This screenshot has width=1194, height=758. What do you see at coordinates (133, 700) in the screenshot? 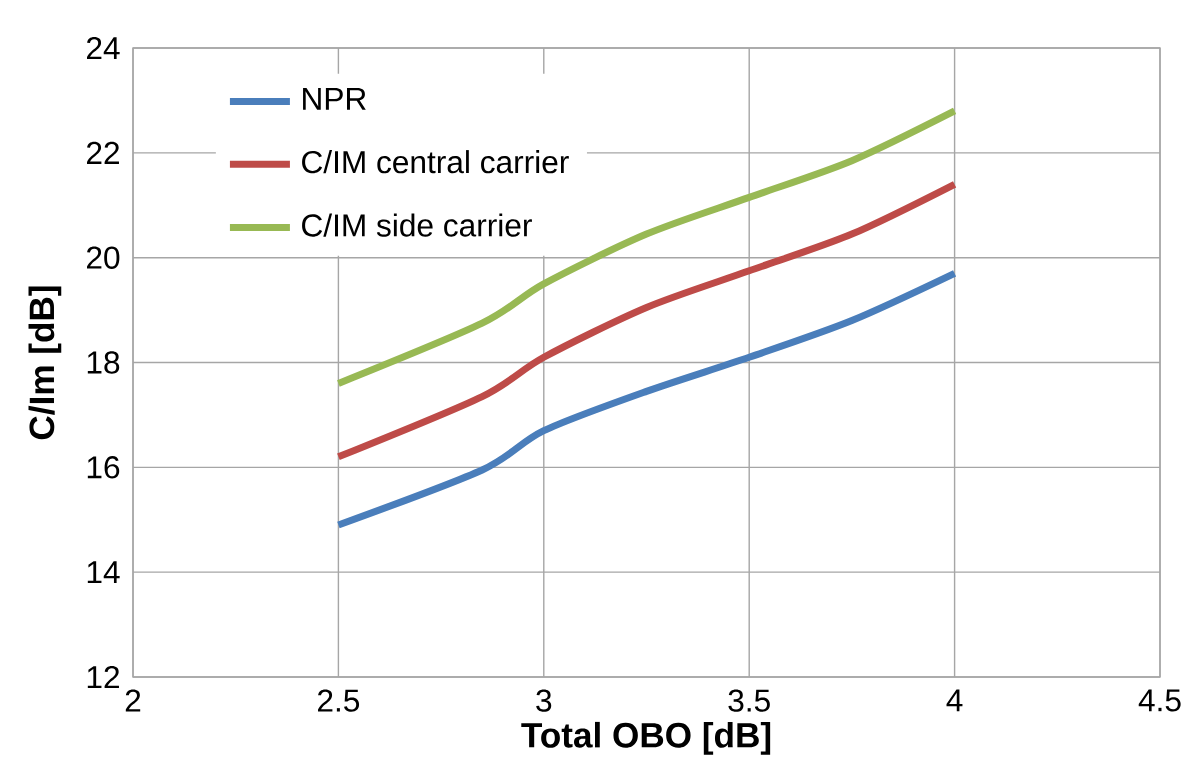
I see `x-tick-label: 2` at bounding box center [133, 700].